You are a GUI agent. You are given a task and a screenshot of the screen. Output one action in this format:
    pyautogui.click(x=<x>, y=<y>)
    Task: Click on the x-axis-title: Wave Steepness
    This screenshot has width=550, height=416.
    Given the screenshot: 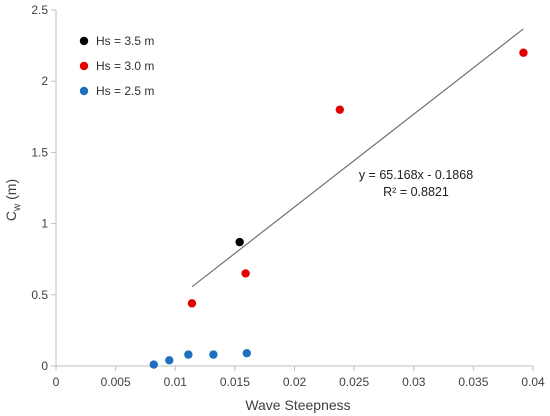 What is the action you would take?
    pyautogui.click(x=297, y=405)
    